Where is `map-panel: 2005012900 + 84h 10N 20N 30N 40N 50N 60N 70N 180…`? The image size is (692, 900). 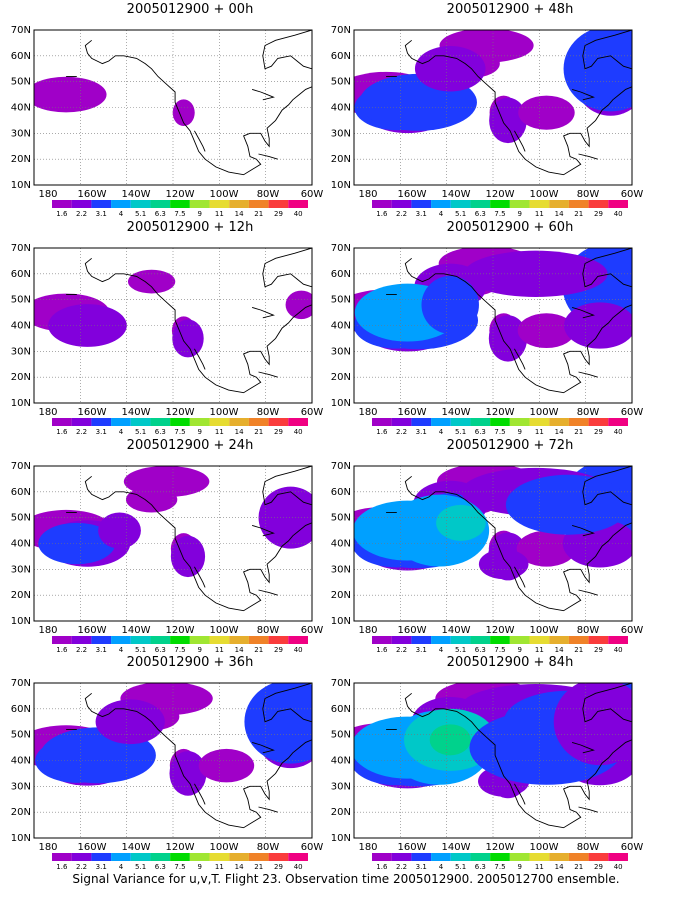 map-panel: 2005012900 + 84h 10N 20N 30N 40N 50N 60N 70N 180… is located at coordinates (503, 762).